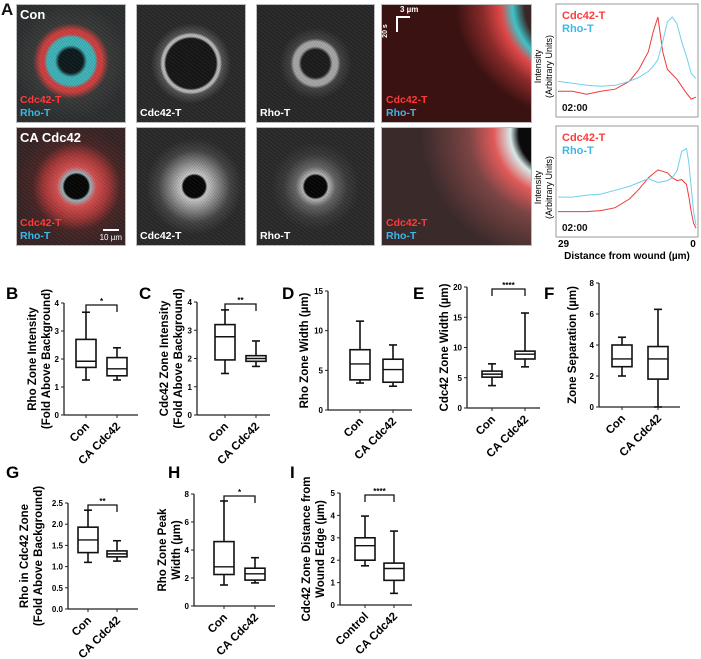  Describe the element at coordinates (177, 550) in the screenshot. I see `y-axis-label: Width (µm)` at that location.